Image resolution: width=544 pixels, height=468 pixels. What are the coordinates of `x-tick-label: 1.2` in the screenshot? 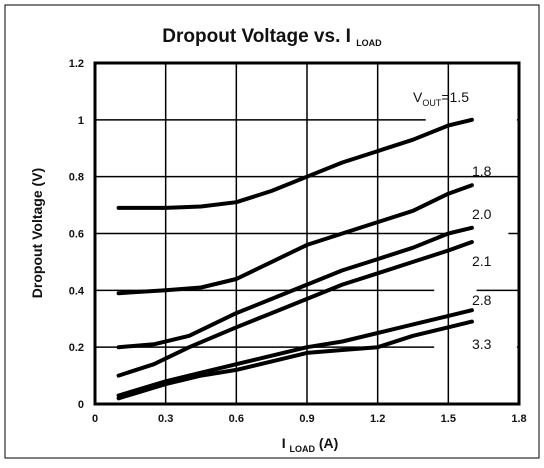 It's located at (377, 419).